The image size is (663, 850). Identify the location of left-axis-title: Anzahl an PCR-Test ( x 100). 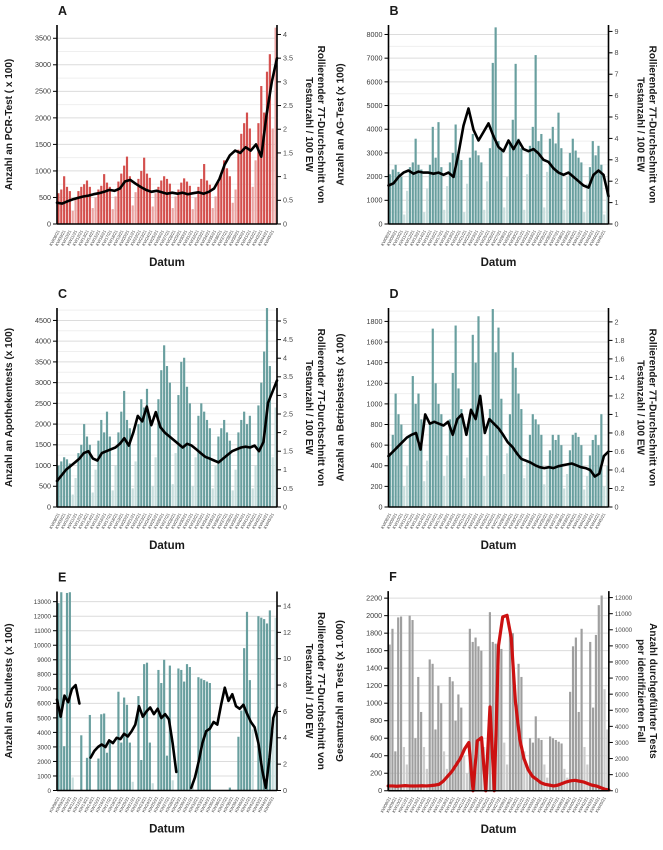
(9, 125).